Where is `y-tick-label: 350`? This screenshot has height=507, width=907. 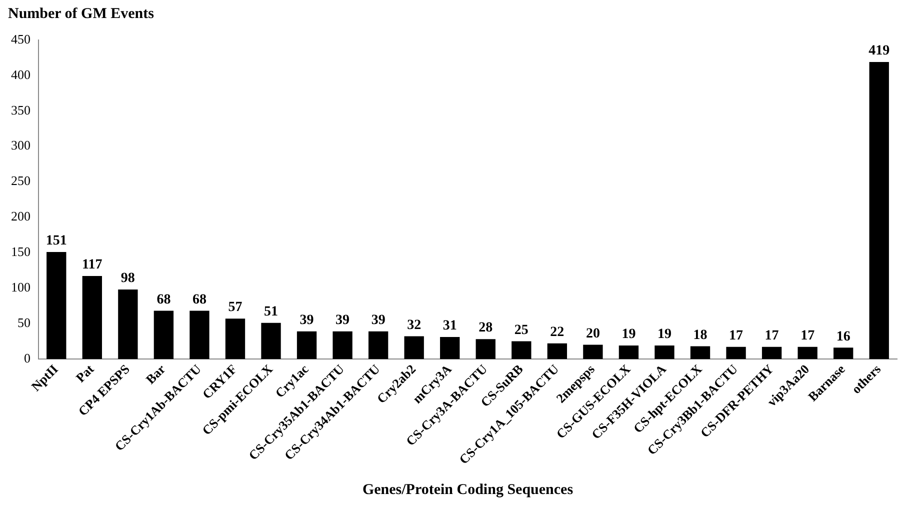 y-tick-label: 350 is located at coordinates (20, 110).